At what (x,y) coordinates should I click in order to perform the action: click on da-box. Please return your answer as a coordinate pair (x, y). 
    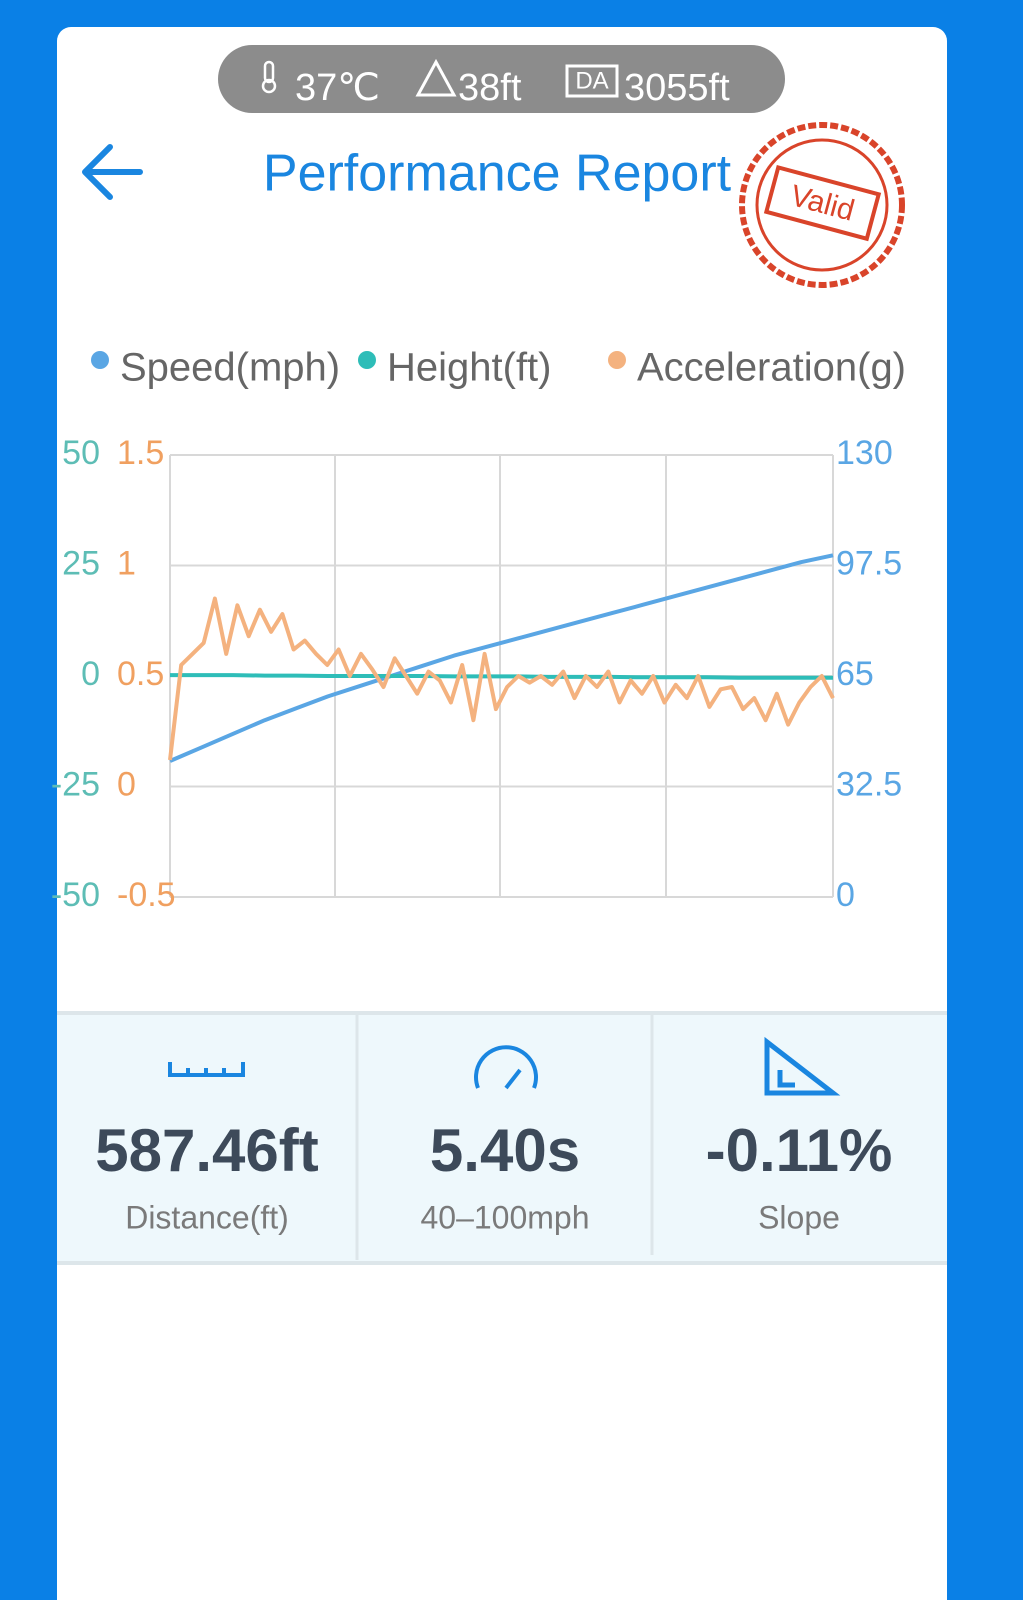
    Looking at the image, I should click on (592, 81).